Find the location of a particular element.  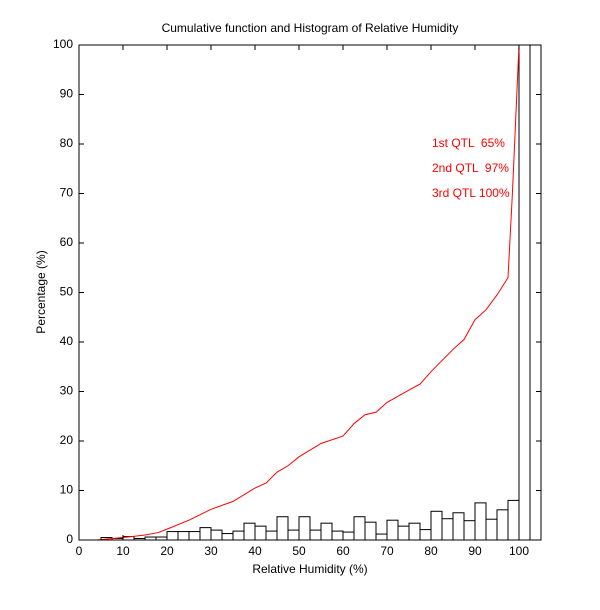

y-tick-label: 90 is located at coordinates (67, 94).